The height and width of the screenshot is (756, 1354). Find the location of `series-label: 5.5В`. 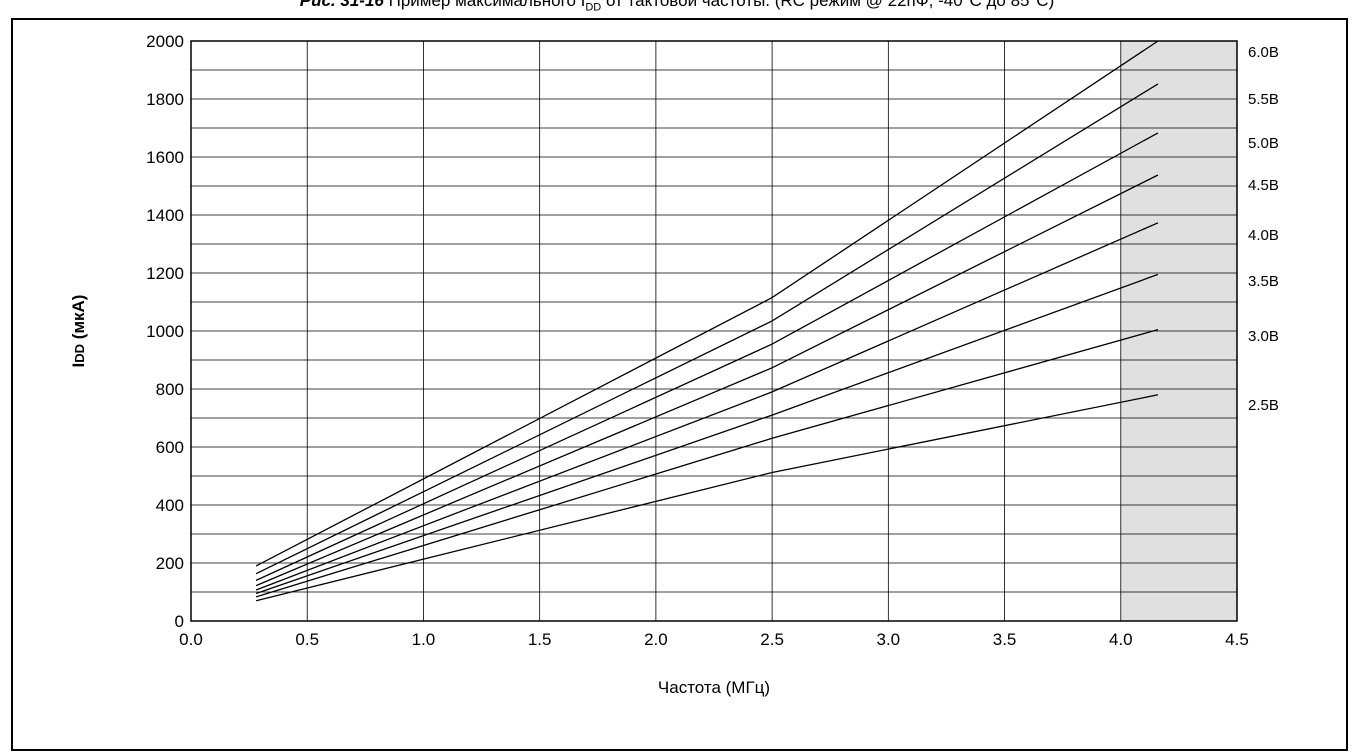

series-label: 5.5В is located at coordinates (1263, 99).